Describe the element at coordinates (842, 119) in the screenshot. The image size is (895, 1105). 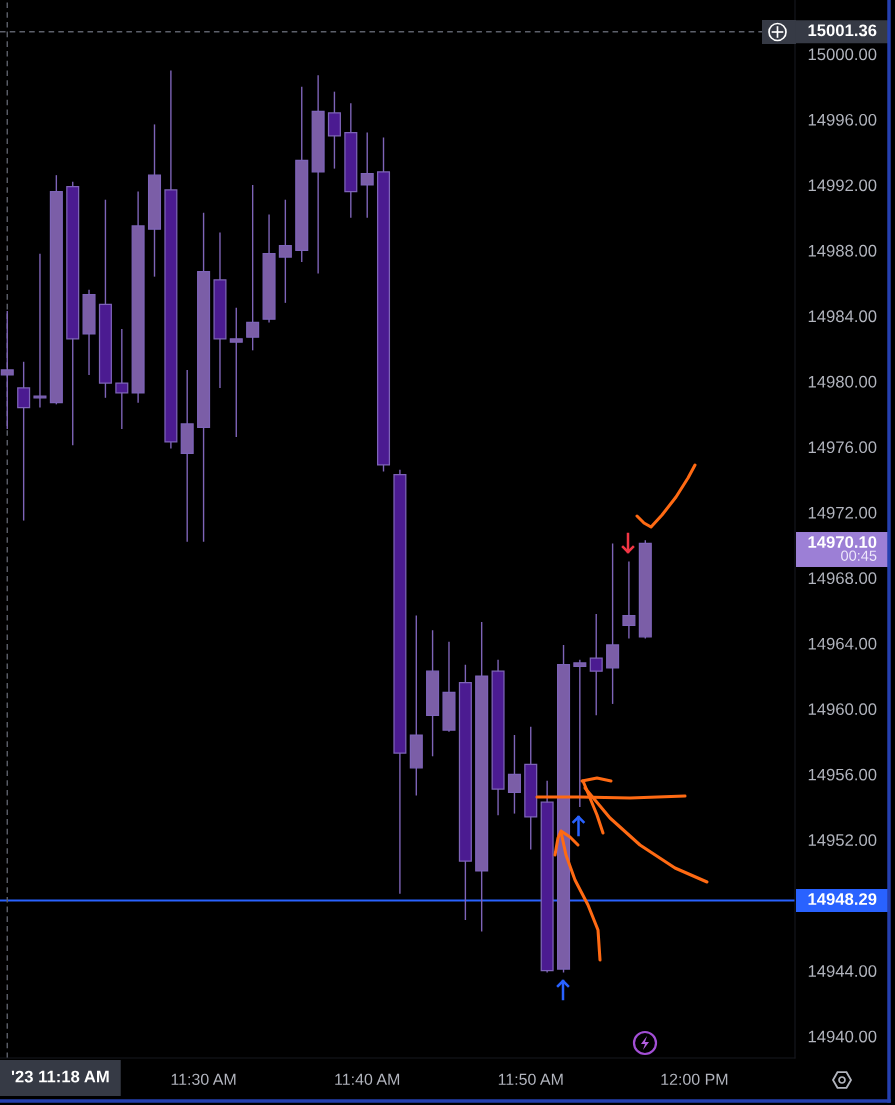
I see `y-tick-label: 14996.00` at that location.